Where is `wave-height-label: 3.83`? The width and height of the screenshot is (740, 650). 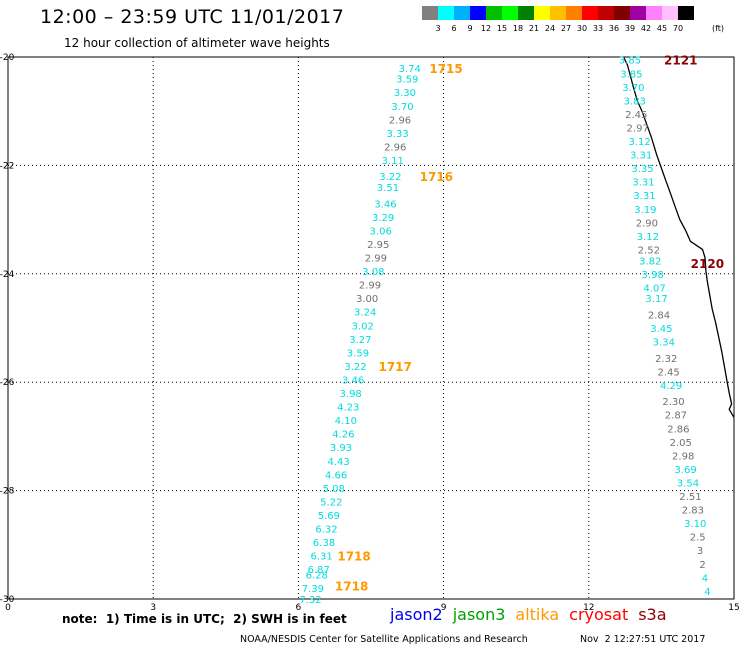 wave-height-label: 3.83 is located at coordinates (635, 101).